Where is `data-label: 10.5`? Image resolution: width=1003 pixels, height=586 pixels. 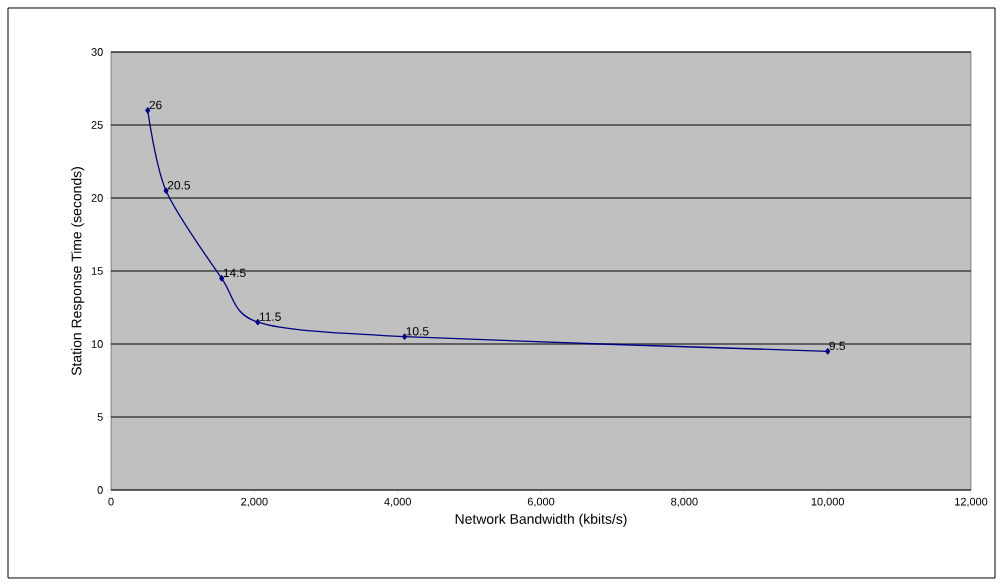 data-label: 10.5 is located at coordinates (417, 331).